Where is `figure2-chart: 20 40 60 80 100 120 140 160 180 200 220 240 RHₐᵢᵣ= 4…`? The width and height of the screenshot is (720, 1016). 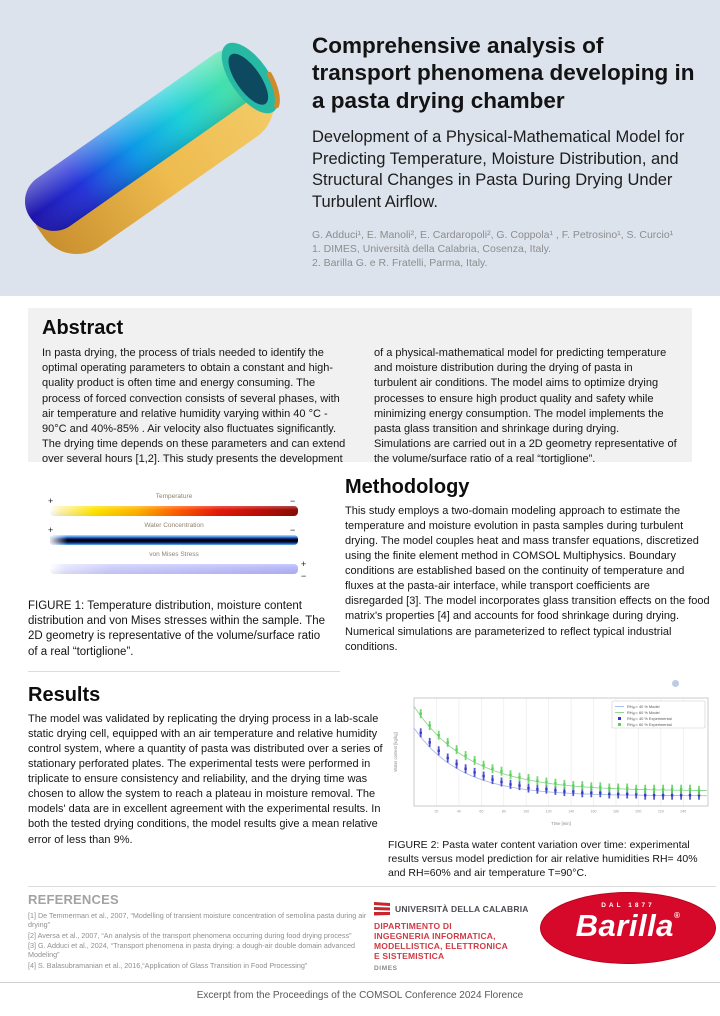
figure2-chart: 20 40 60 80 100 120 140 160 180 200 220 240 RHₐᵢᵣ= 4… is located at coordinates (552, 758).